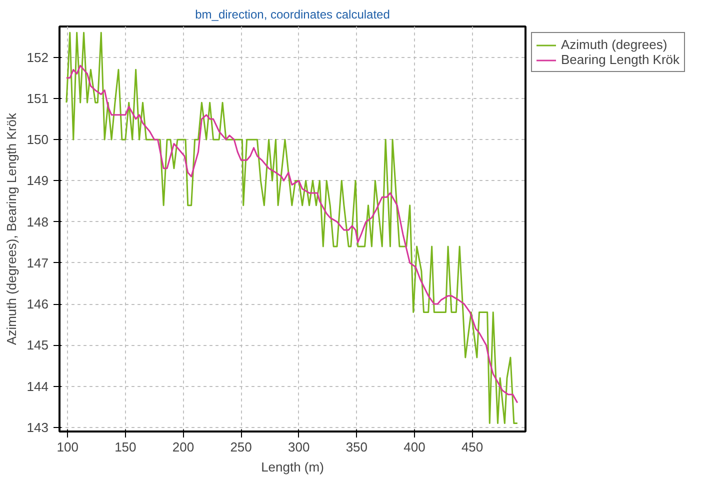 This screenshot has height=481, width=718. What do you see at coordinates (11, 228) in the screenshot?
I see `y-axis-title: Azimuth (degrees), Bearing Length Krök` at bounding box center [11, 228].